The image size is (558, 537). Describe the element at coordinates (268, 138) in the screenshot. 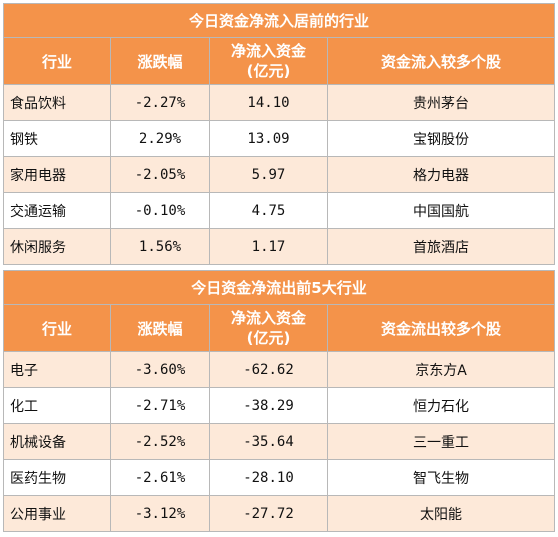

I see `net-cell: 13.09` at that location.